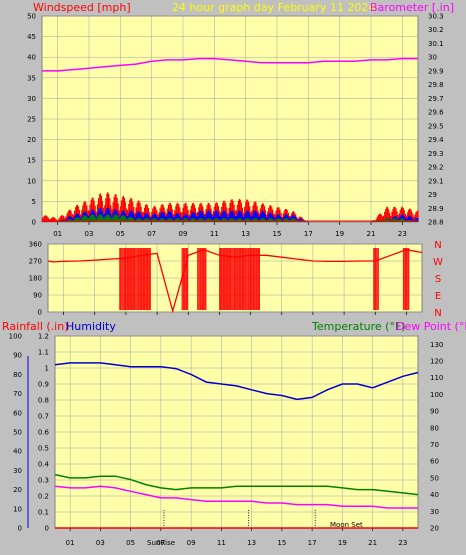 Image resolution: width=466 pixels, height=555 pixels. What do you see at coordinates (236, 484) in the screenshot?
I see `temperature-line` at bounding box center [236, 484].